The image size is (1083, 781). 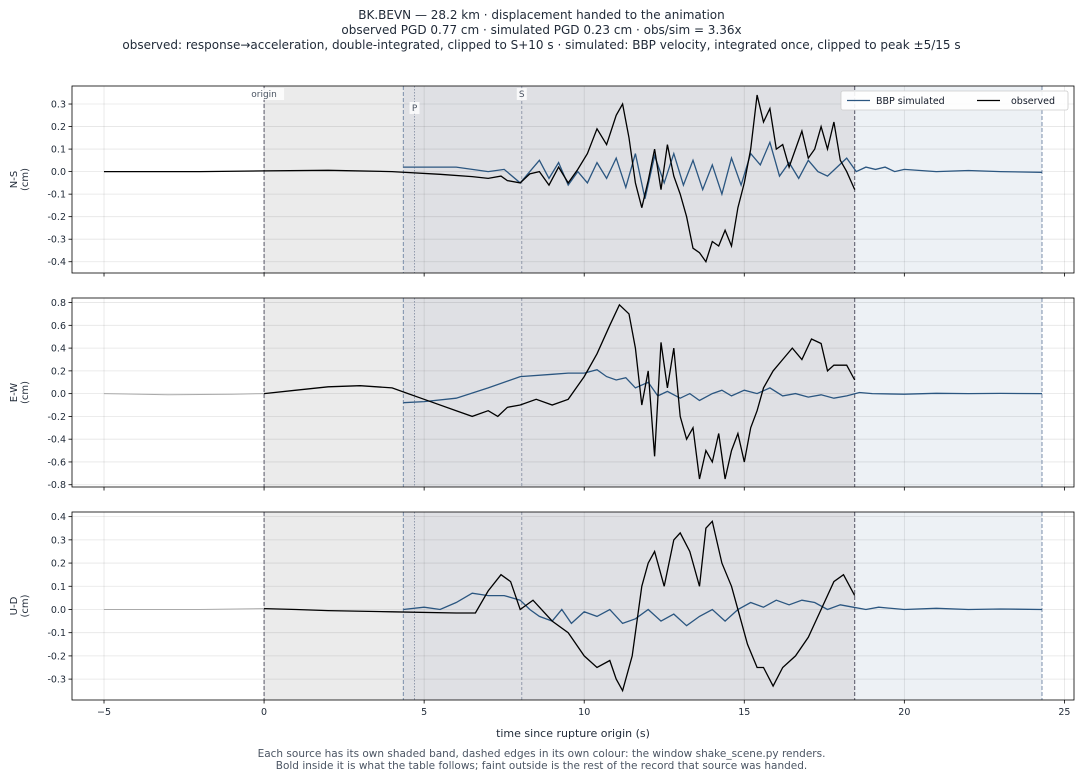 What do you see at coordinates (104, 712) in the screenshot?
I see `x-tick-label: −5` at bounding box center [104, 712].